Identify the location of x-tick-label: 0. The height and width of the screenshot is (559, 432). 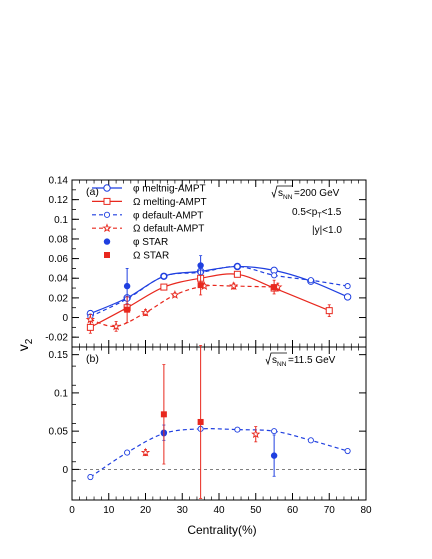
(72, 510).